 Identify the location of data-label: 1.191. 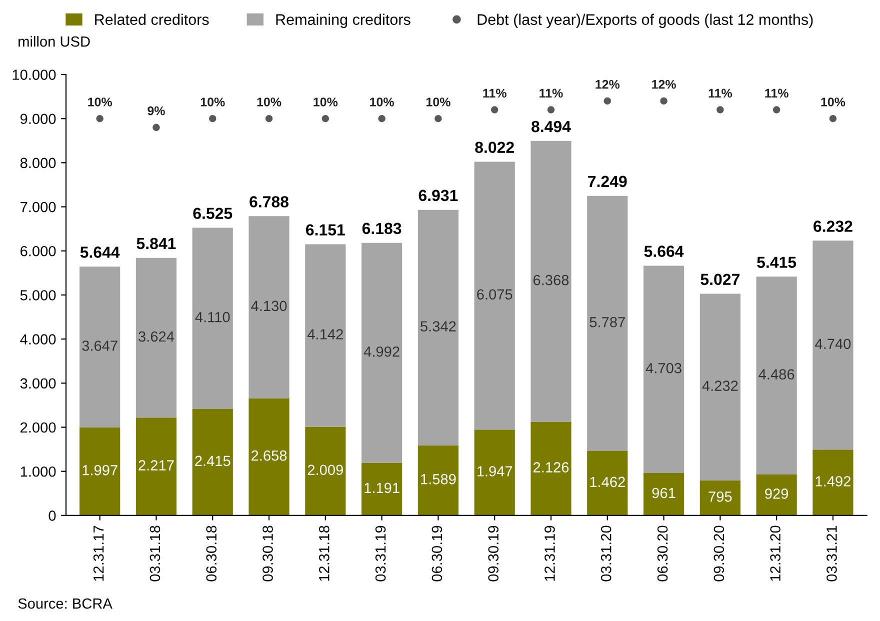
(382, 488).